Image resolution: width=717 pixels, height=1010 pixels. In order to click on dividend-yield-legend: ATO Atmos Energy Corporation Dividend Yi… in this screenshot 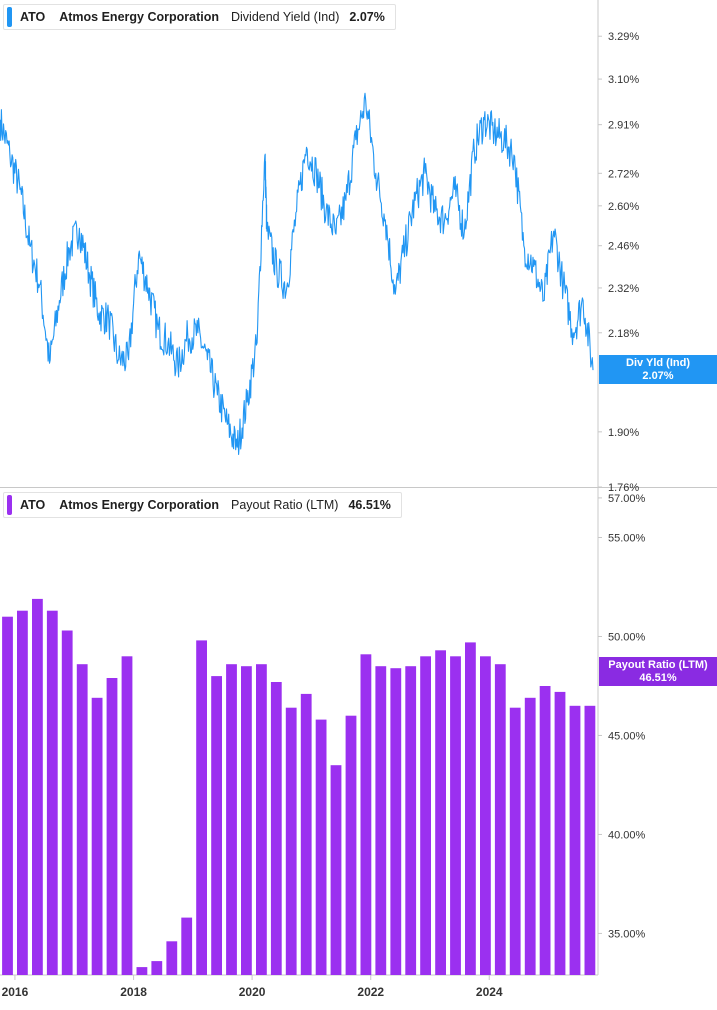, I will do `click(199, 17)`.